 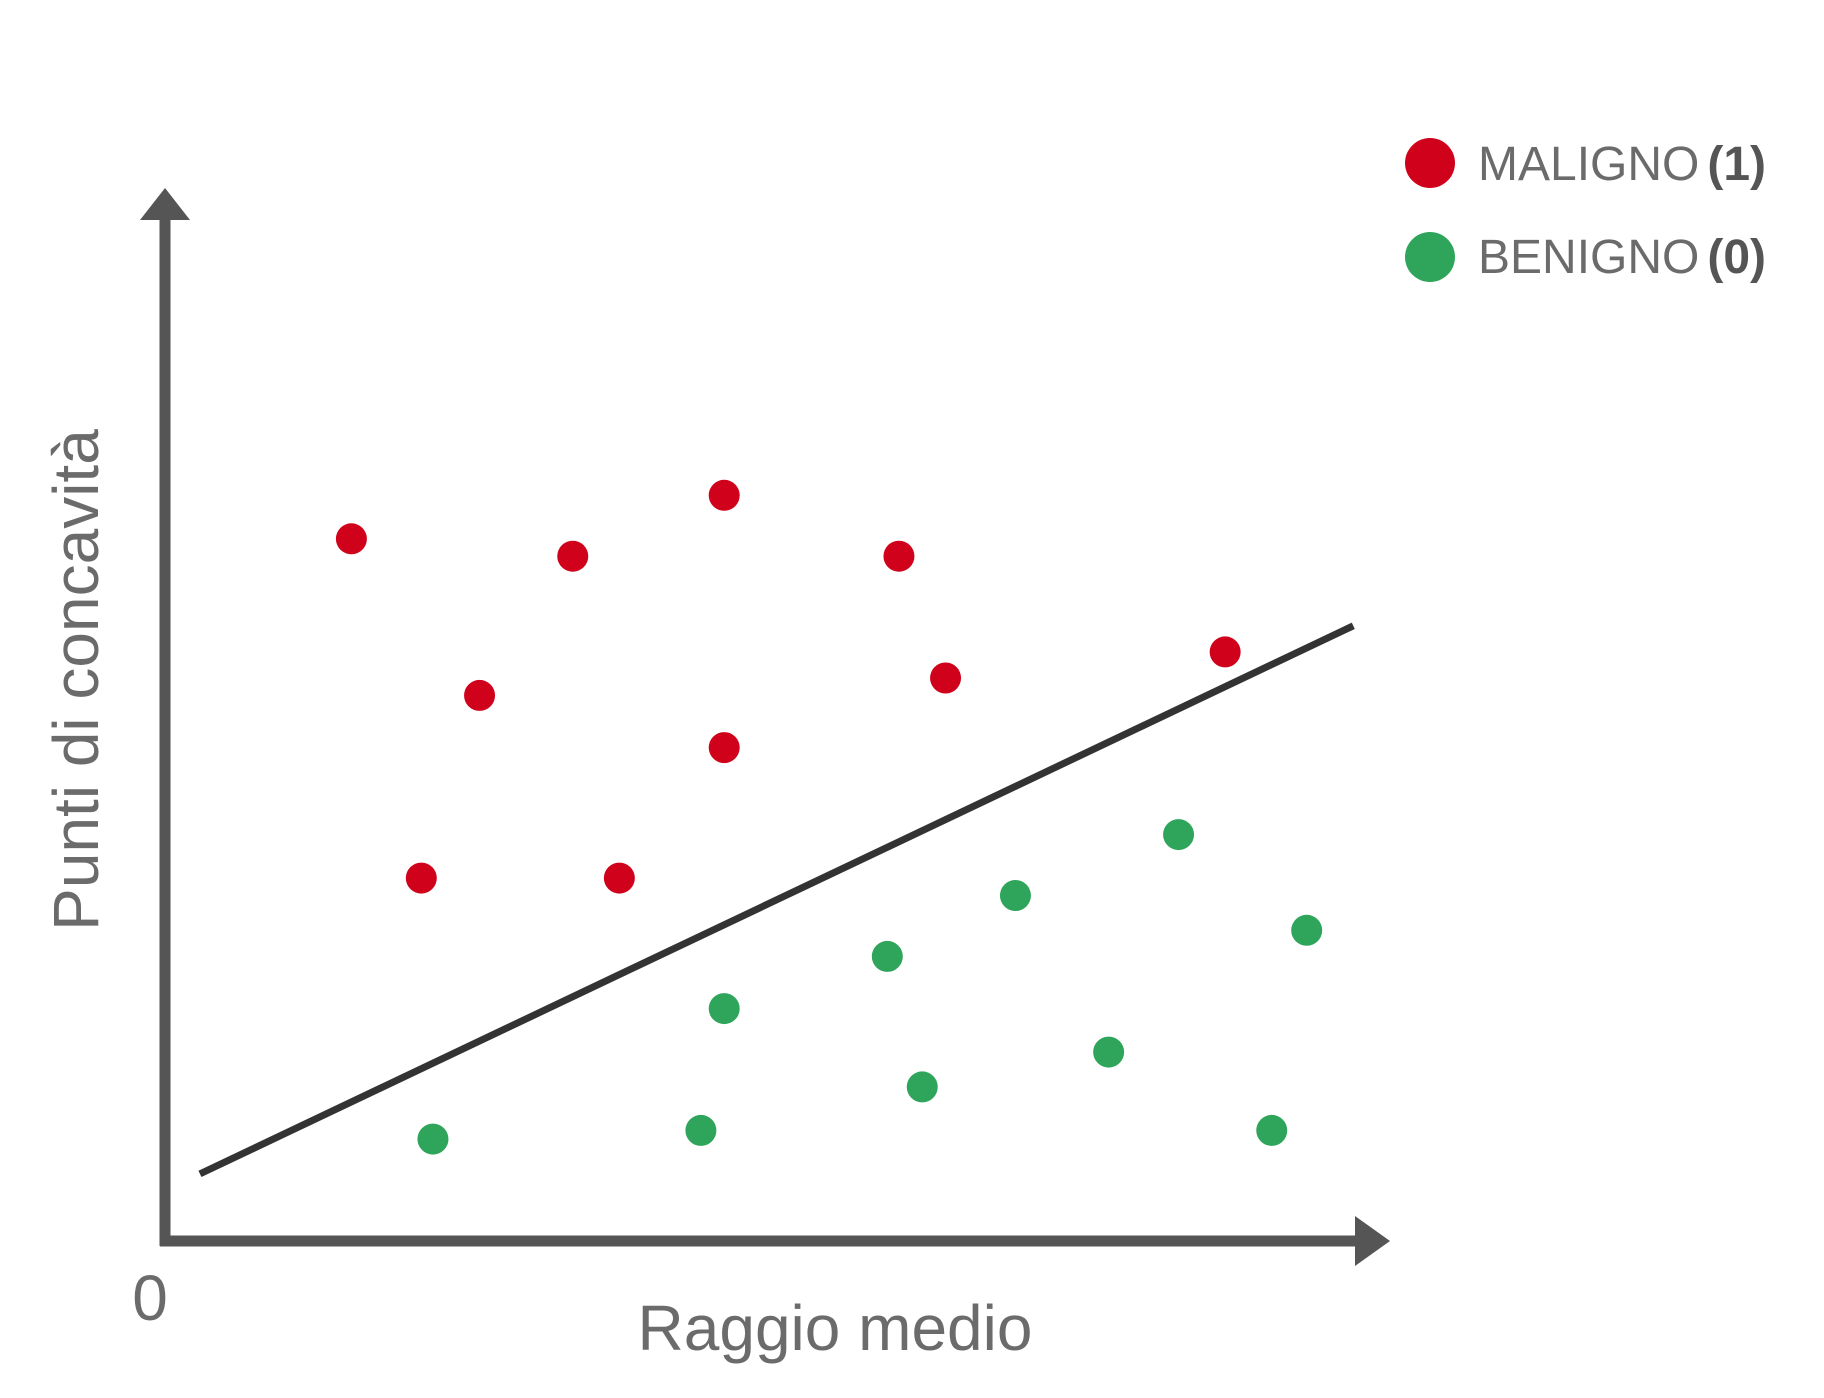 What do you see at coordinates (1430, 163) in the screenshot?
I see `legend-marker-maligno` at bounding box center [1430, 163].